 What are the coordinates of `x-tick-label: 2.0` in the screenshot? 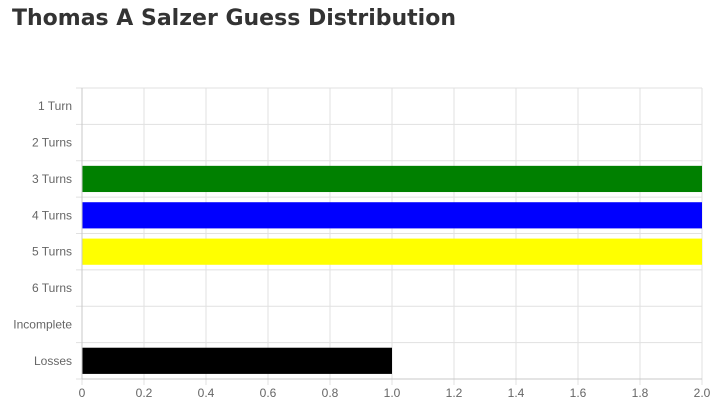 It's located at (702, 393).